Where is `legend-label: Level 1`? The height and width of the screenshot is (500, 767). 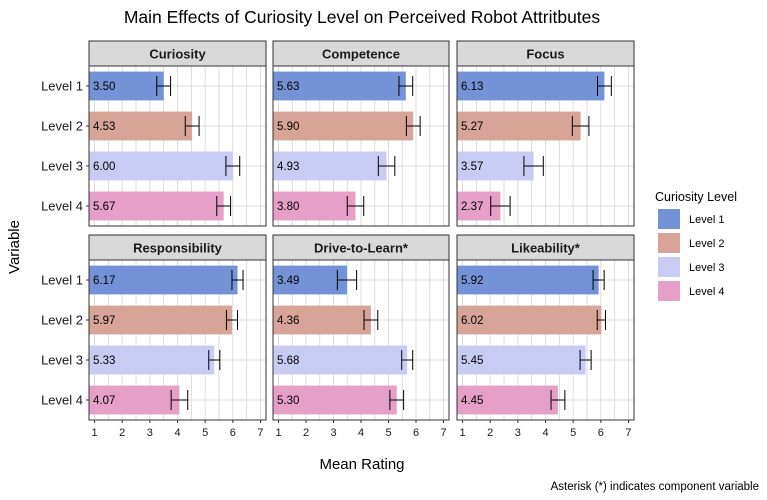 legend-label: Level 1 is located at coordinates (706, 220).